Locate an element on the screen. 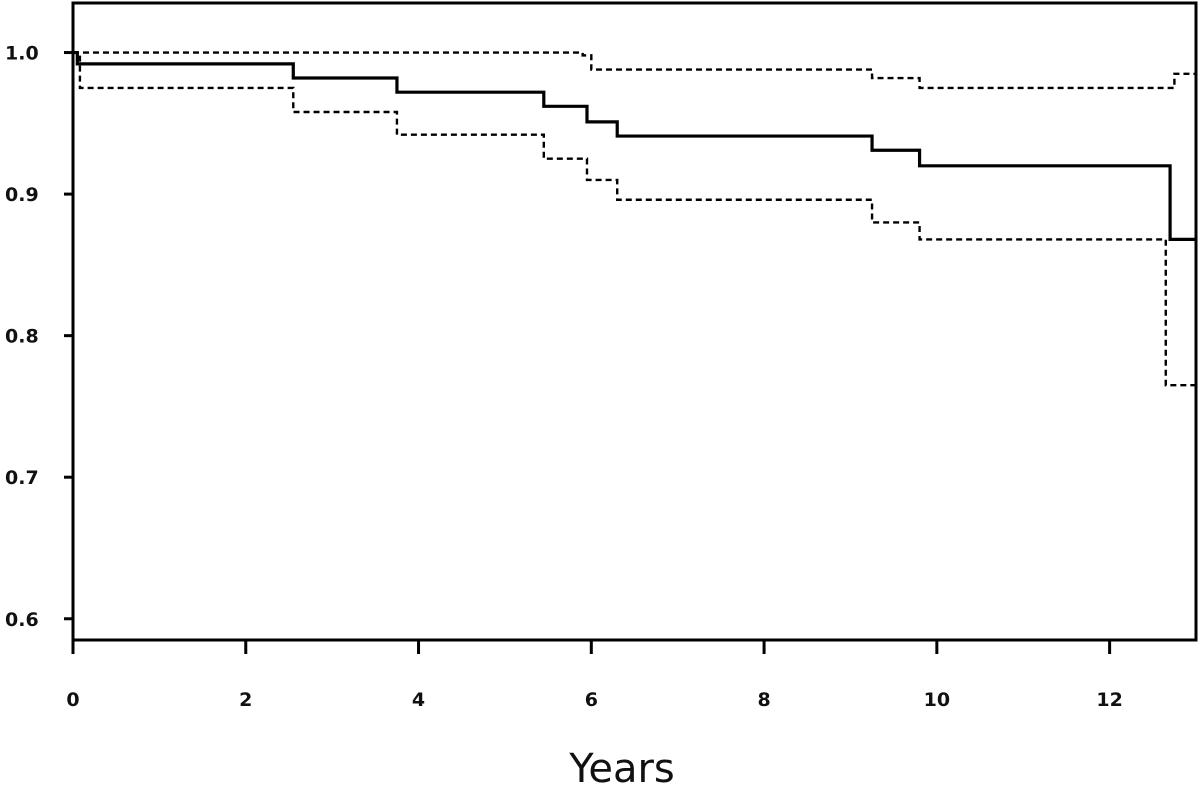  x-tick-label: 0 is located at coordinates (72, 700).